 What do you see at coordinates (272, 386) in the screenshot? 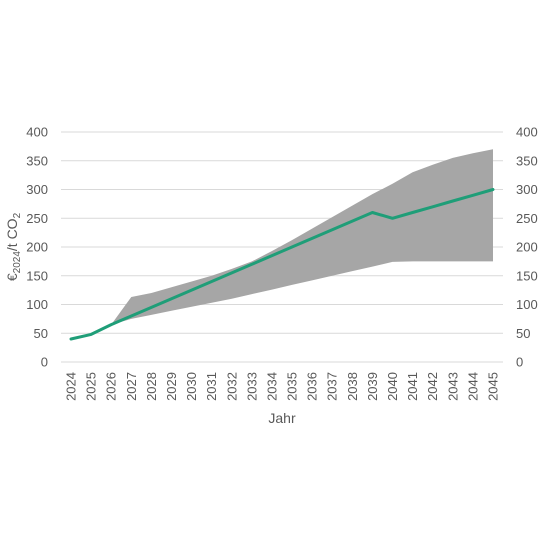
I see `x-tick-label: 2034` at bounding box center [272, 386].